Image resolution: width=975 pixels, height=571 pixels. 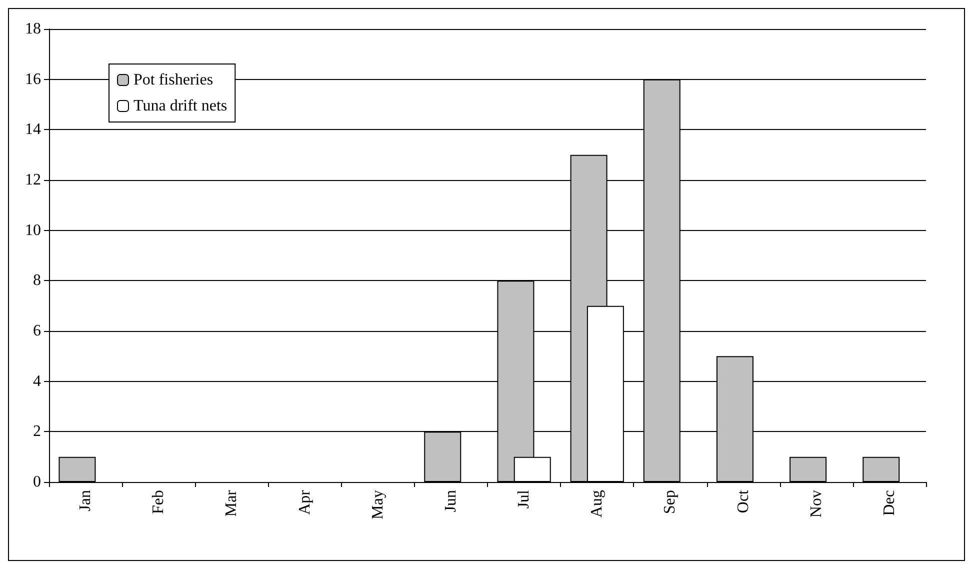 What do you see at coordinates (37, 331) in the screenshot?
I see `y-tick-label: 6` at bounding box center [37, 331].